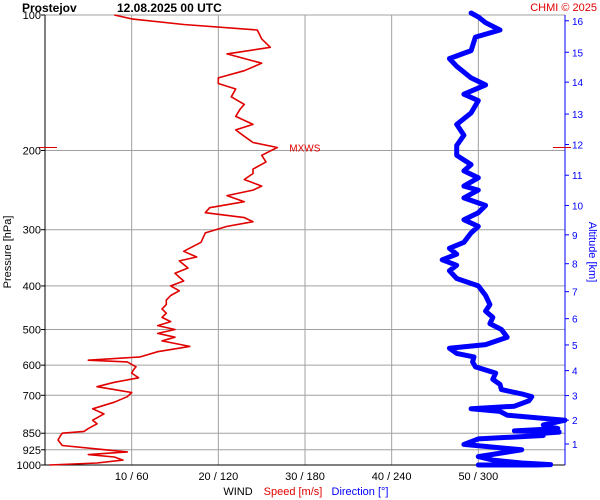  I want to click on pressure-tick-label: 300, so click(32, 231).